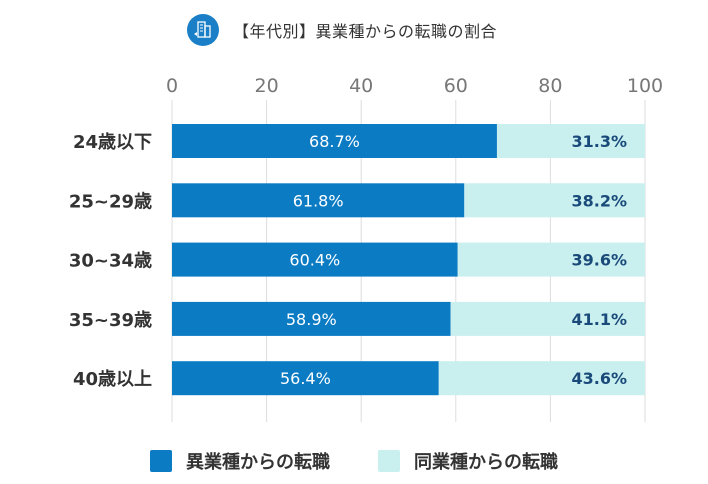  I want to click on legend-item-series-a: 異業種からの転職, so click(240, 461).